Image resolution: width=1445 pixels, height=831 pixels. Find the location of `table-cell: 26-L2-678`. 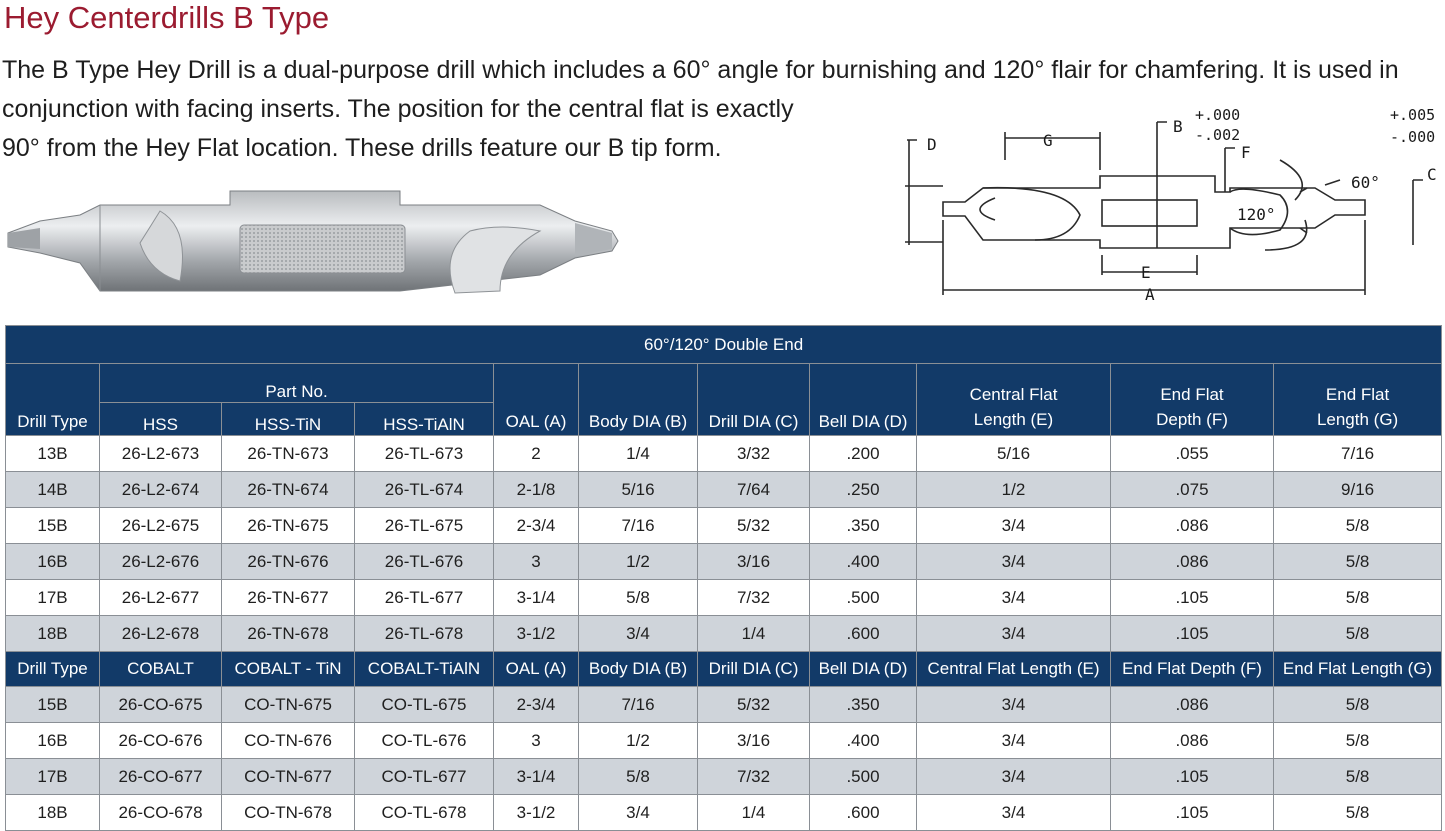

table-cell: 26-L2-678 is located at coordinates (160, 633).